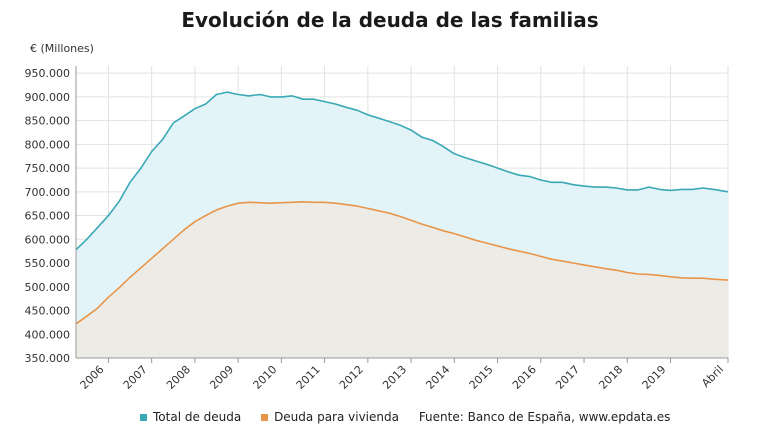 Image resolution: width=780 pixels, height=440 pixels. I want to click on y-tick-label: 750.000, so click(48, 168).